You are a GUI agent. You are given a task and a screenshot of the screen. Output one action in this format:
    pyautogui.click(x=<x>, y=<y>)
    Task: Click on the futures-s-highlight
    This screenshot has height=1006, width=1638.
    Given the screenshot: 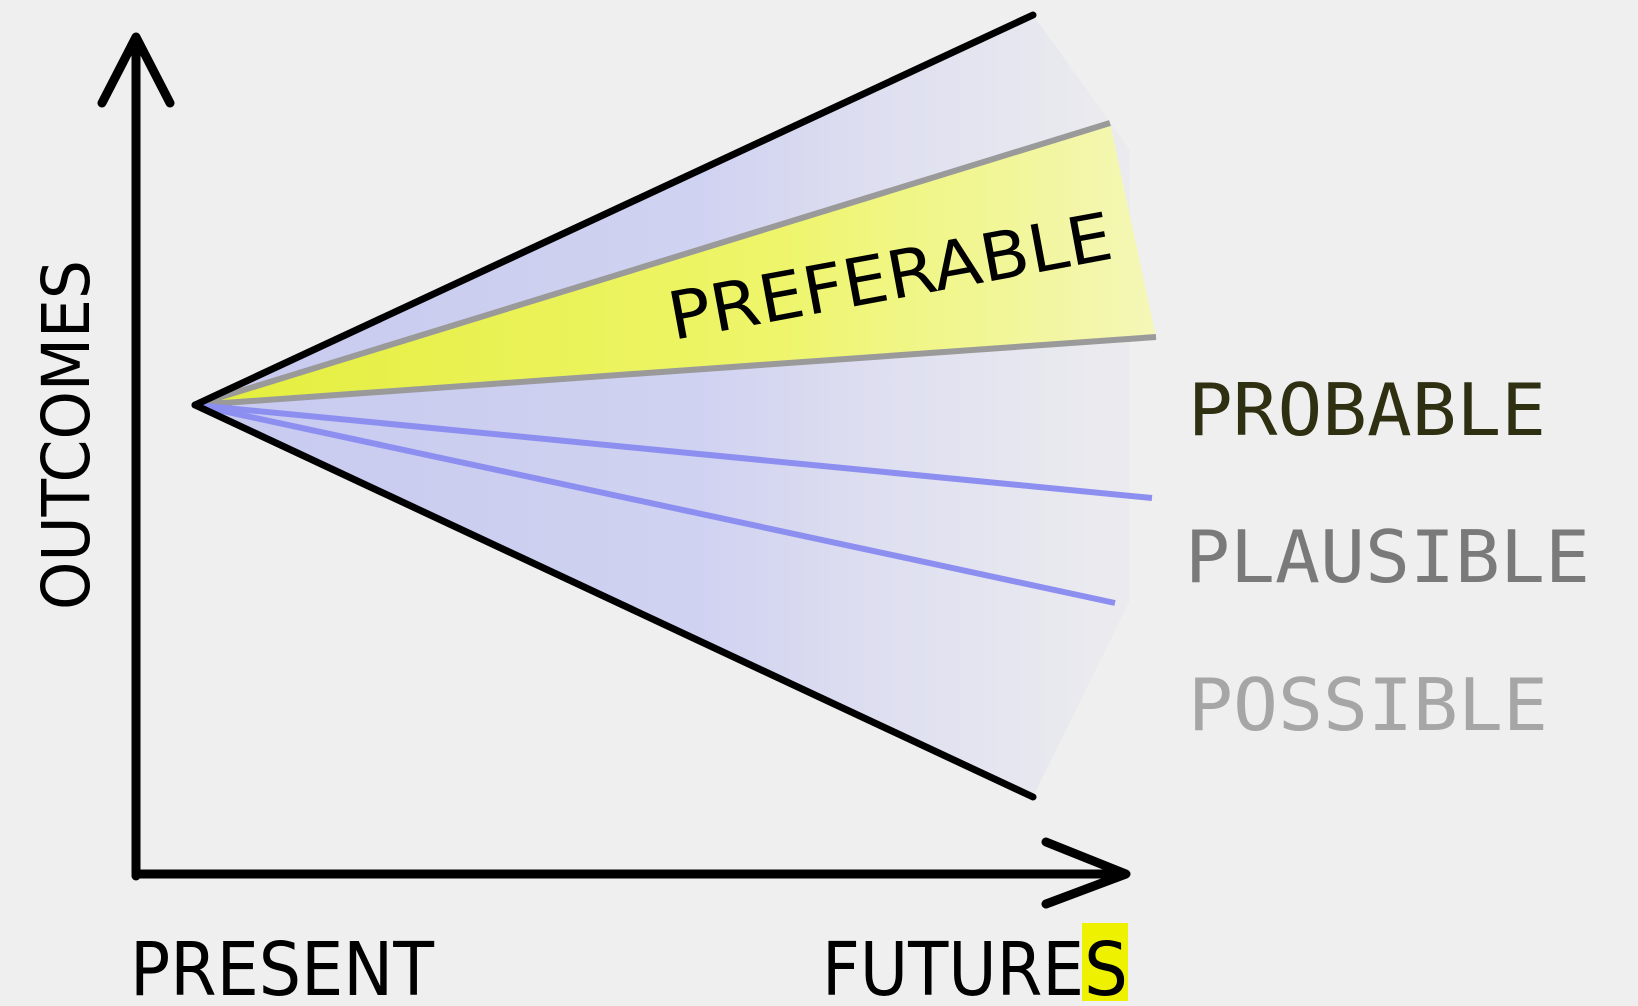 What is the action you would take?
    pyautogui.click(x=1105, y=962)
    